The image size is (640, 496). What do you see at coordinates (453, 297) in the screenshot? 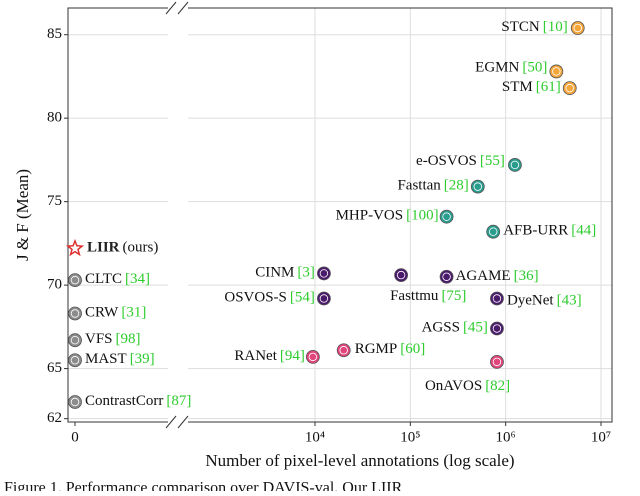
I see `point-ref: [75]` at bounding box center [453, 297].